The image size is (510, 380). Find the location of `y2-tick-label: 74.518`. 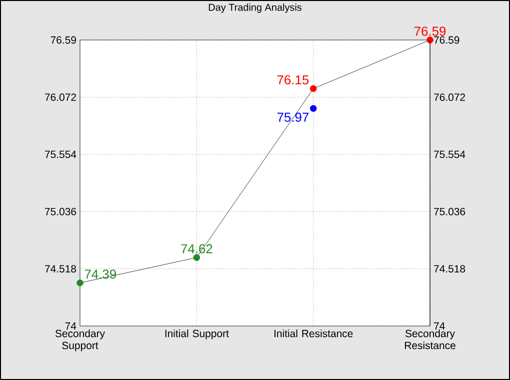

y2-tick-label: 74.518 is located at coordinates (450, 269).